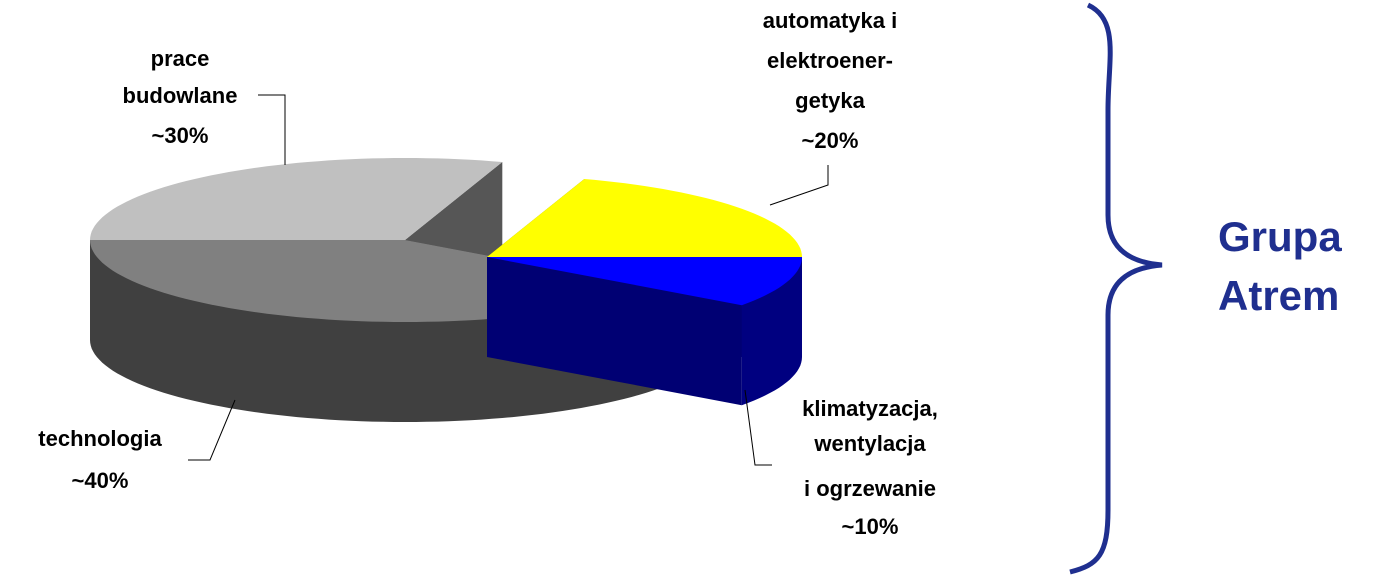 The image size is (1380, 576). I want to click on category-label: i ogrzewanie, so click(870, 488).